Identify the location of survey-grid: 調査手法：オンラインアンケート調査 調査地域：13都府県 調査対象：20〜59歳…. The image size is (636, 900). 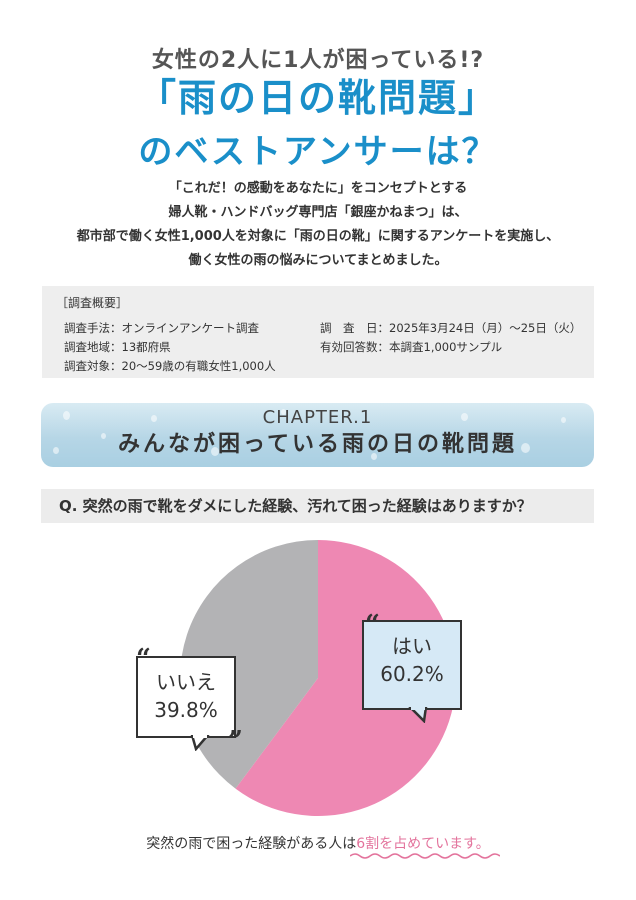
(319, 347).